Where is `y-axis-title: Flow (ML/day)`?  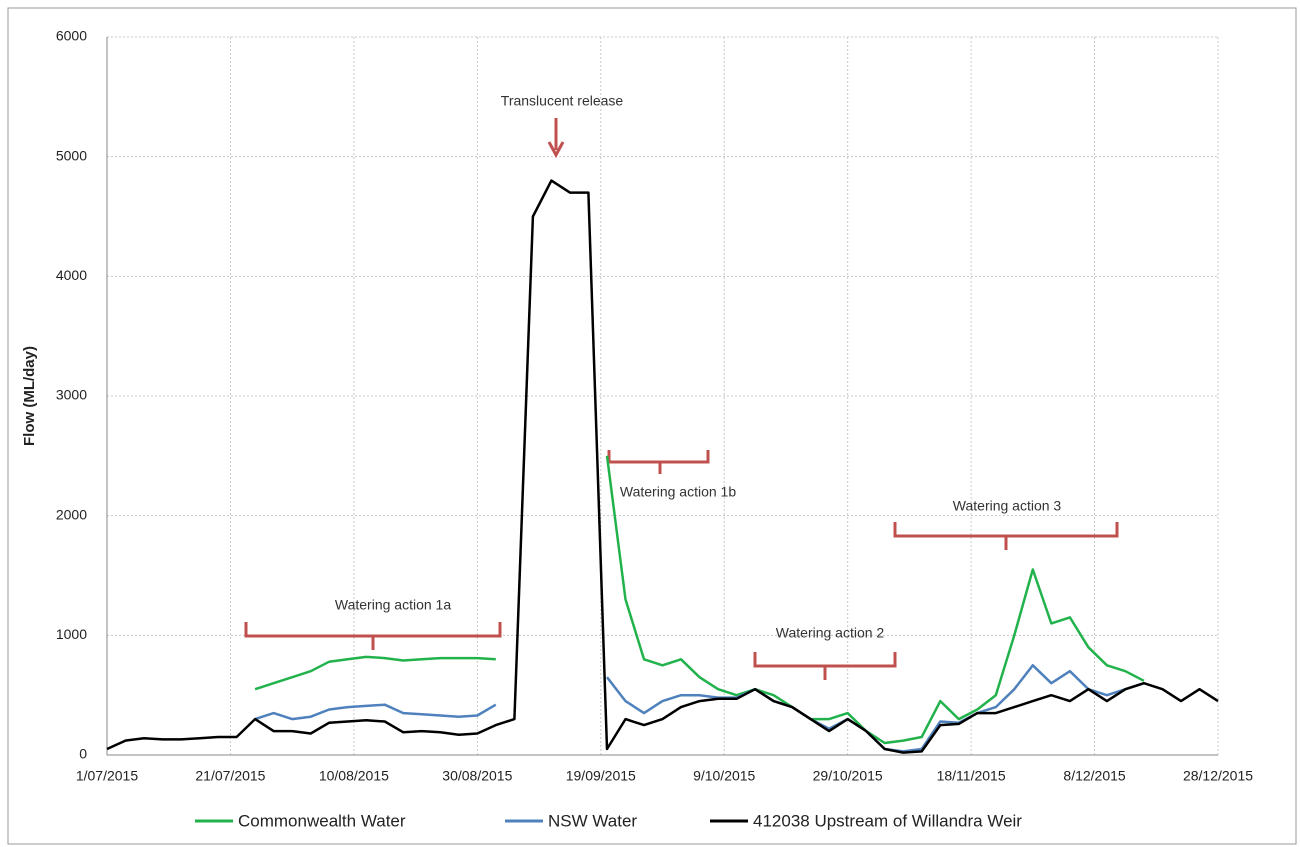 y-axis-title: Flow (ML/day) is located at coordinates (29, 396).